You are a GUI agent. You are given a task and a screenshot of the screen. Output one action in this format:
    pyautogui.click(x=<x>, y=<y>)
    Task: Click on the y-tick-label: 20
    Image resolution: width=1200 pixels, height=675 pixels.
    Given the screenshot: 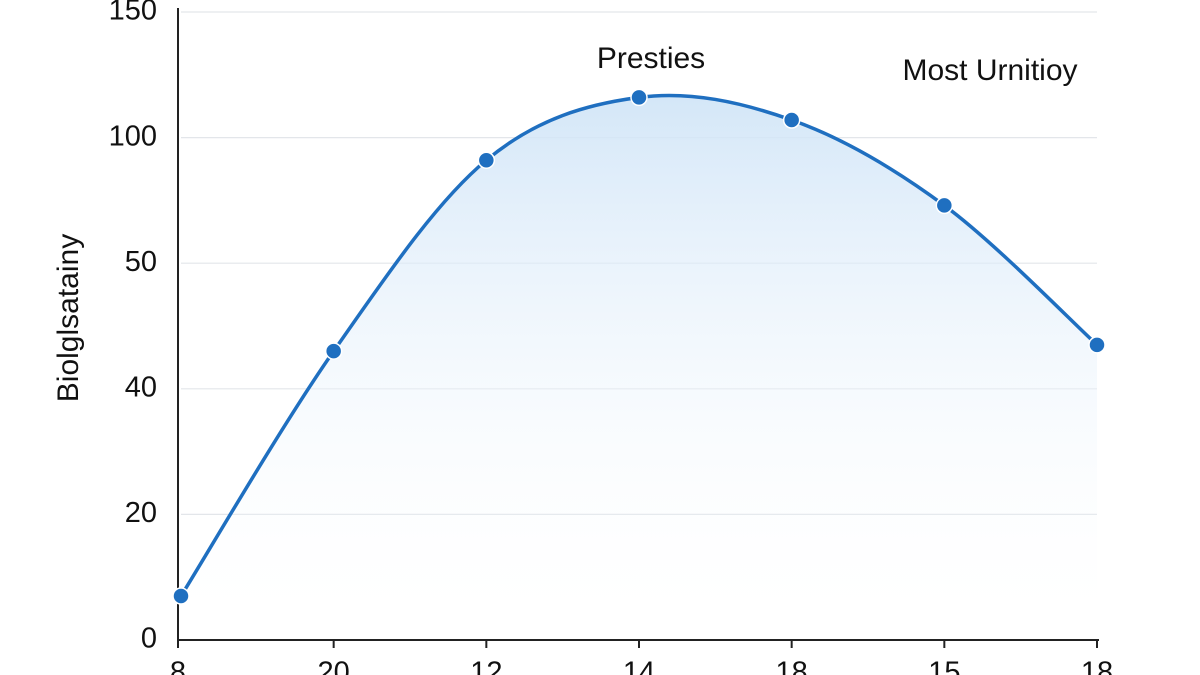 What is the action you would take?
    pyautogui.click(x=141, y=513)
    